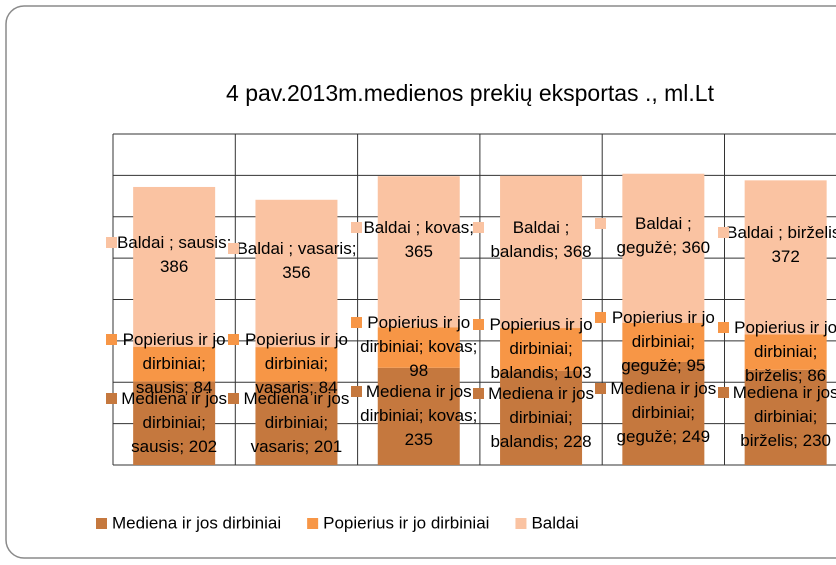 This screenshot has width=836, height=565. I want to click on data-label: Popierius ir jo dirbiniai; vasaris; 84, so click(296, 364).